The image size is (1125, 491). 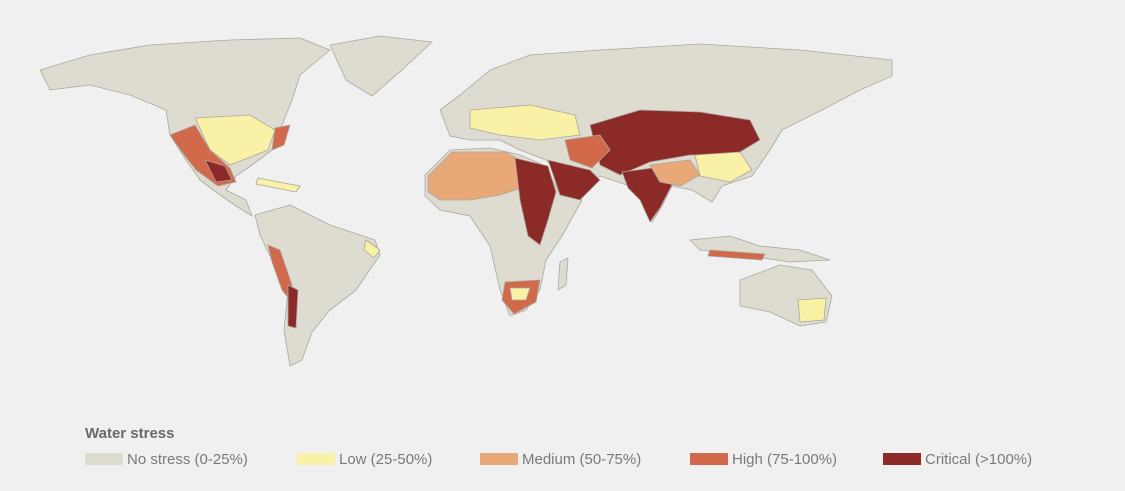 I want to click on europe, so click(x=525, y=122).